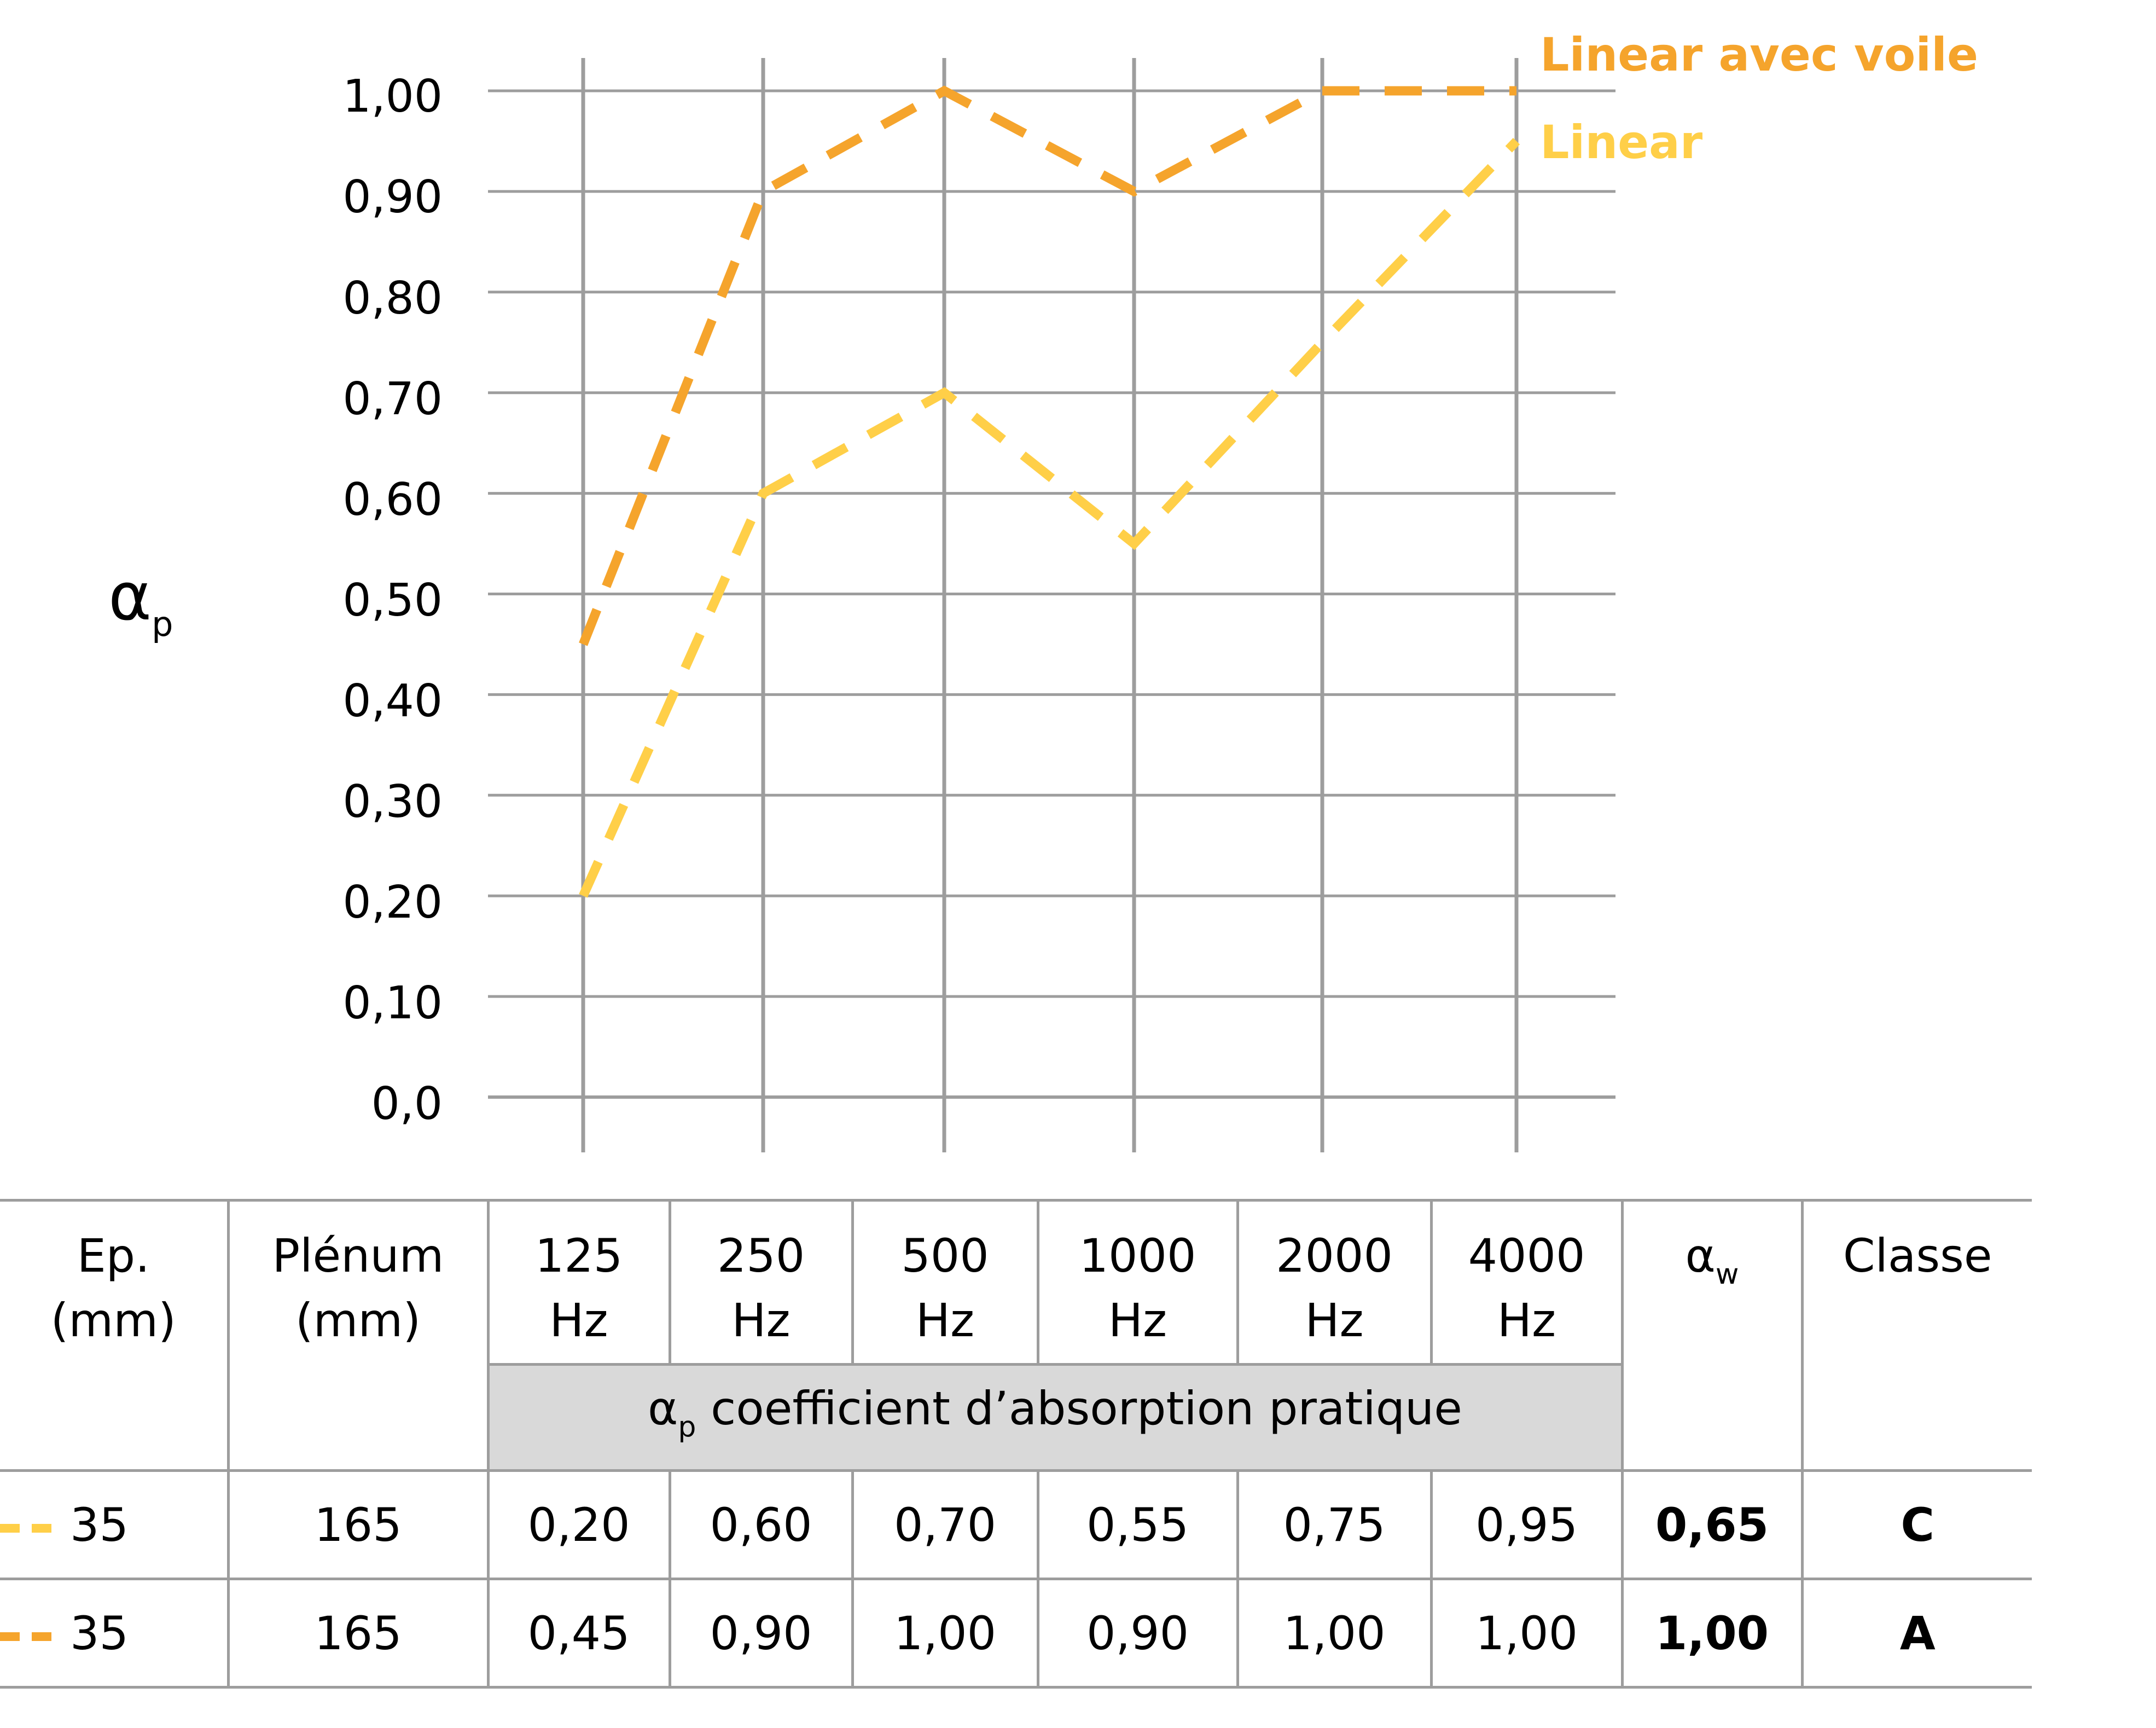 Image resolution: width=2156 pixels, height=1728 pixels. What do you see at coordinates (392, 197) in the screenshot?
I see `y-tick: 0,90` at bounding box center [392, 197].